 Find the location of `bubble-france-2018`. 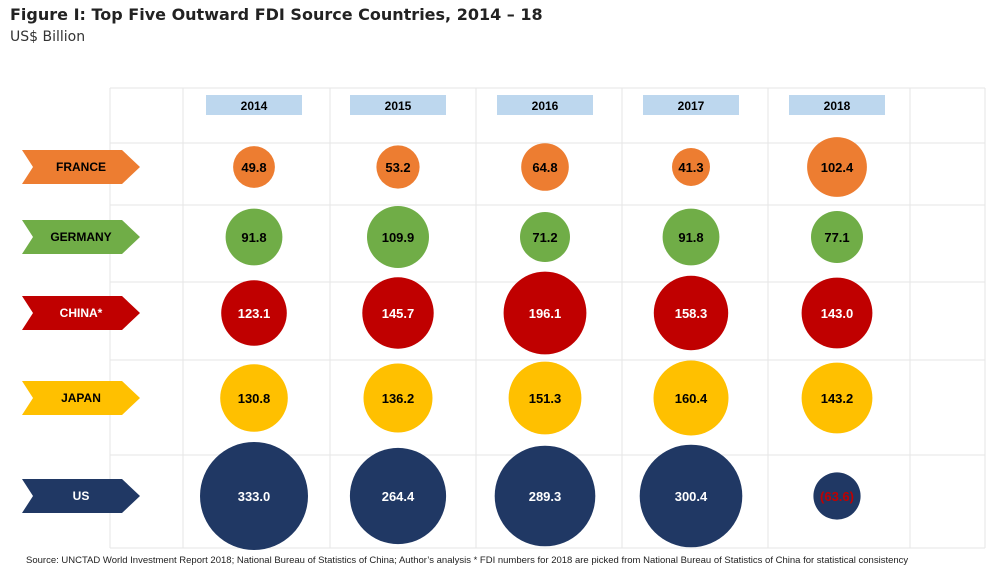

bubble-france-2018 is located at coordinates (837, 167).